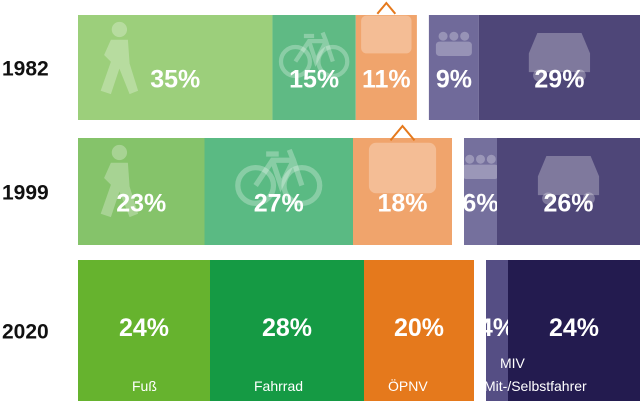  Describe the element at coordinates (175, 80) in the screenshot. I see `value-label-fuss: 35%` at that location.